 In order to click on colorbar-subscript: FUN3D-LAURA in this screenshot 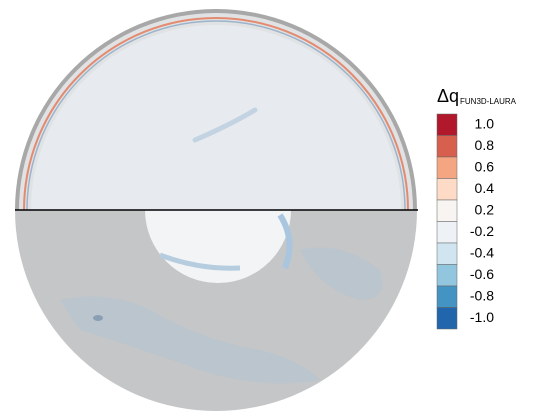, I will do `click(488, 101)`.